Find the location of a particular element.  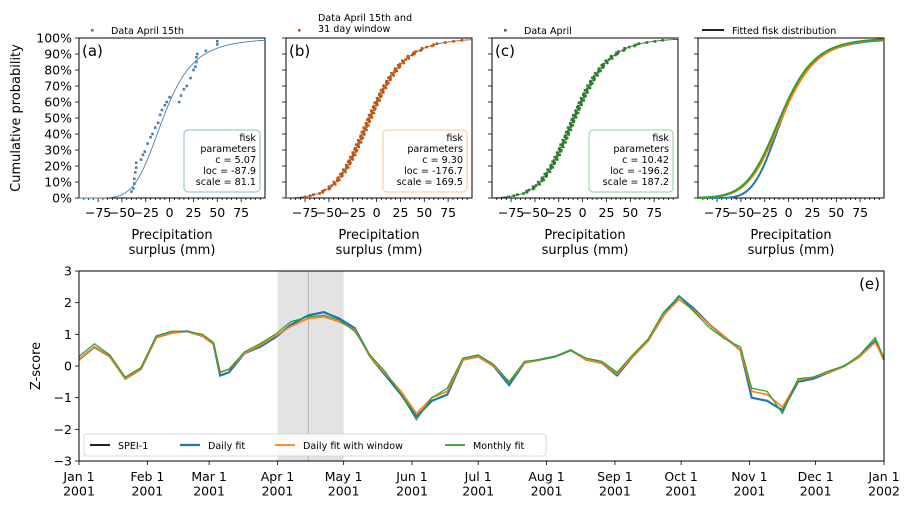

x-tick-label: Mar 1 2001 is located at coordinates (209, 483).